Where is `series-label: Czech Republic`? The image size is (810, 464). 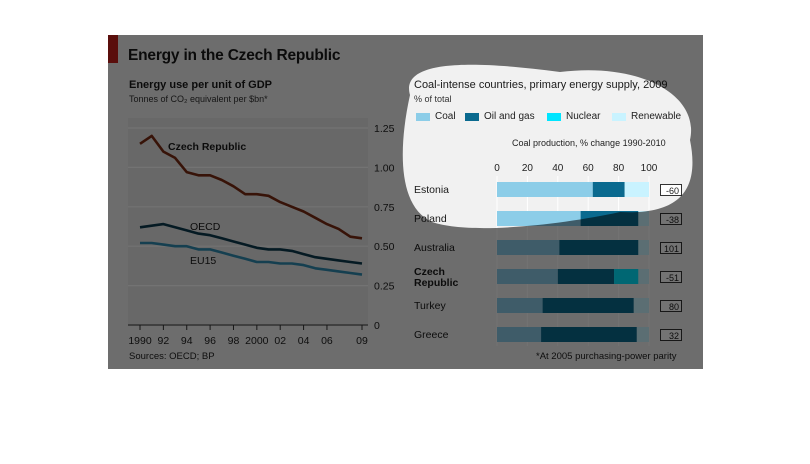 series-label: Czech Republic is located at coordinates (207, 147).